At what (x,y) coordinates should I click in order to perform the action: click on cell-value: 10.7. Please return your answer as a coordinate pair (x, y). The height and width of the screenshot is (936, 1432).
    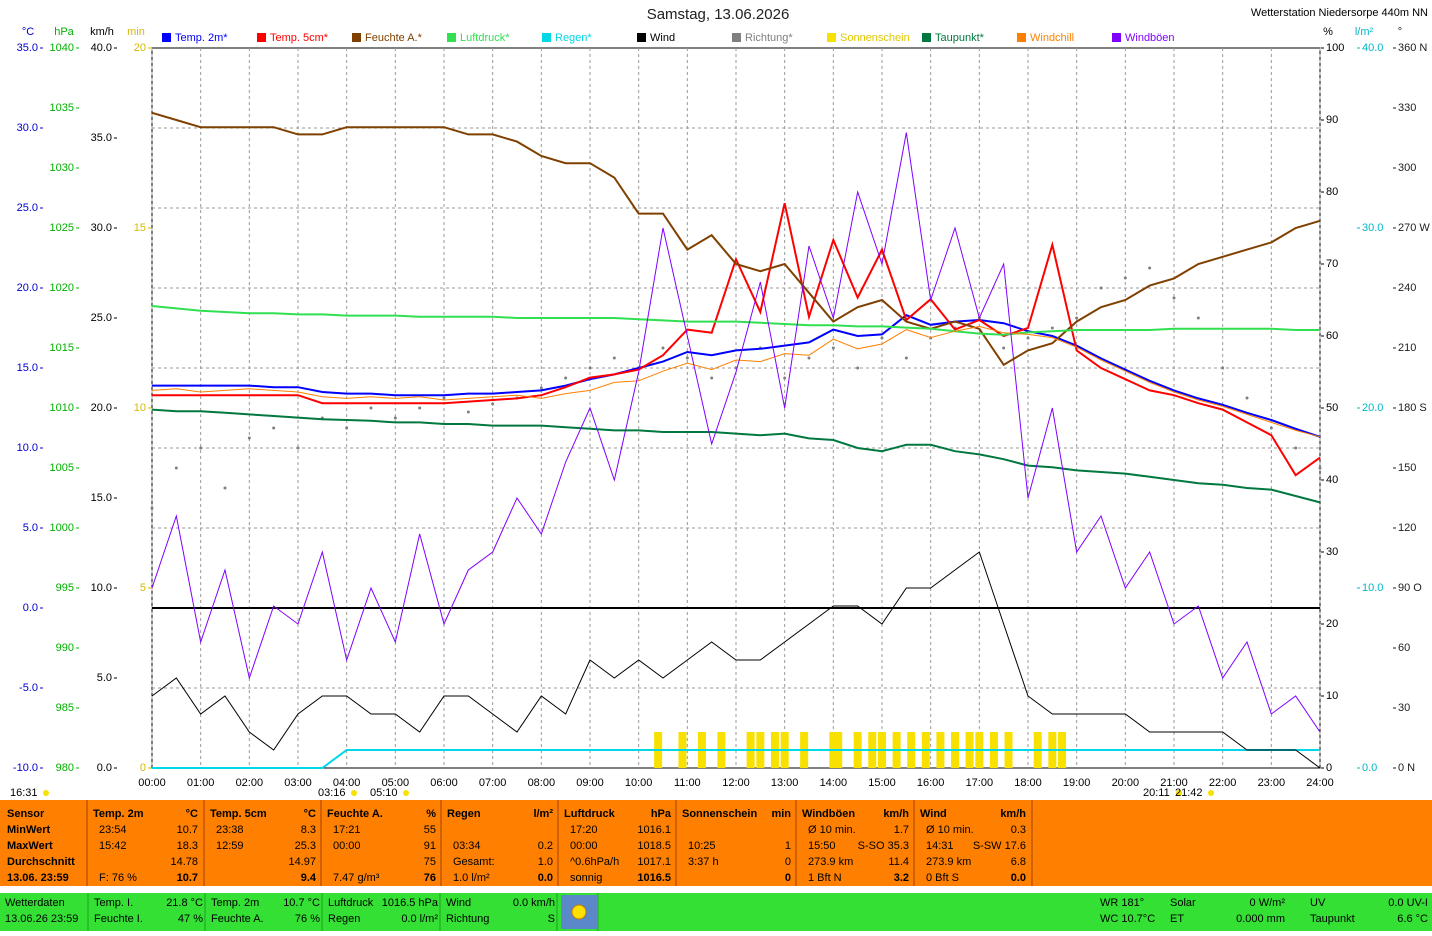
    Looking at the image, I should click on (187, 878).